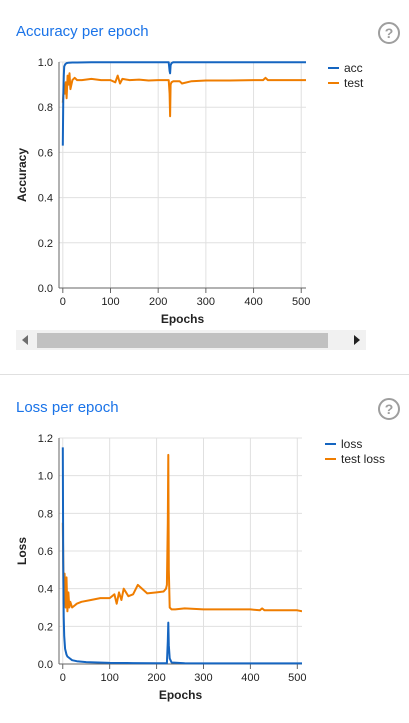  What do you see at coordinates (182, 340) in the screenshot?
I see `scrollbar-thumb` at bounding box center [182, 340].